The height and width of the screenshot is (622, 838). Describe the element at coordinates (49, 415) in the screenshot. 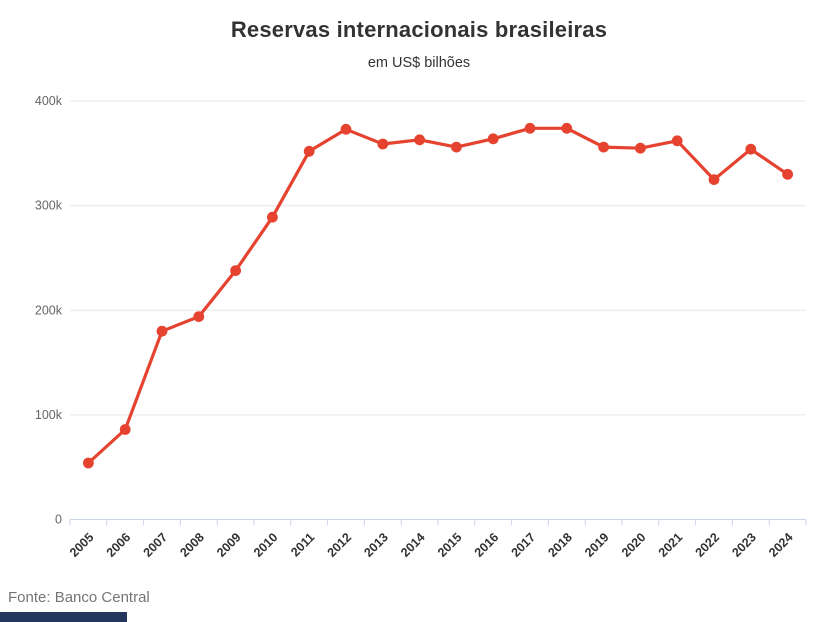

I see `y-tick-label: 100k` at that location.